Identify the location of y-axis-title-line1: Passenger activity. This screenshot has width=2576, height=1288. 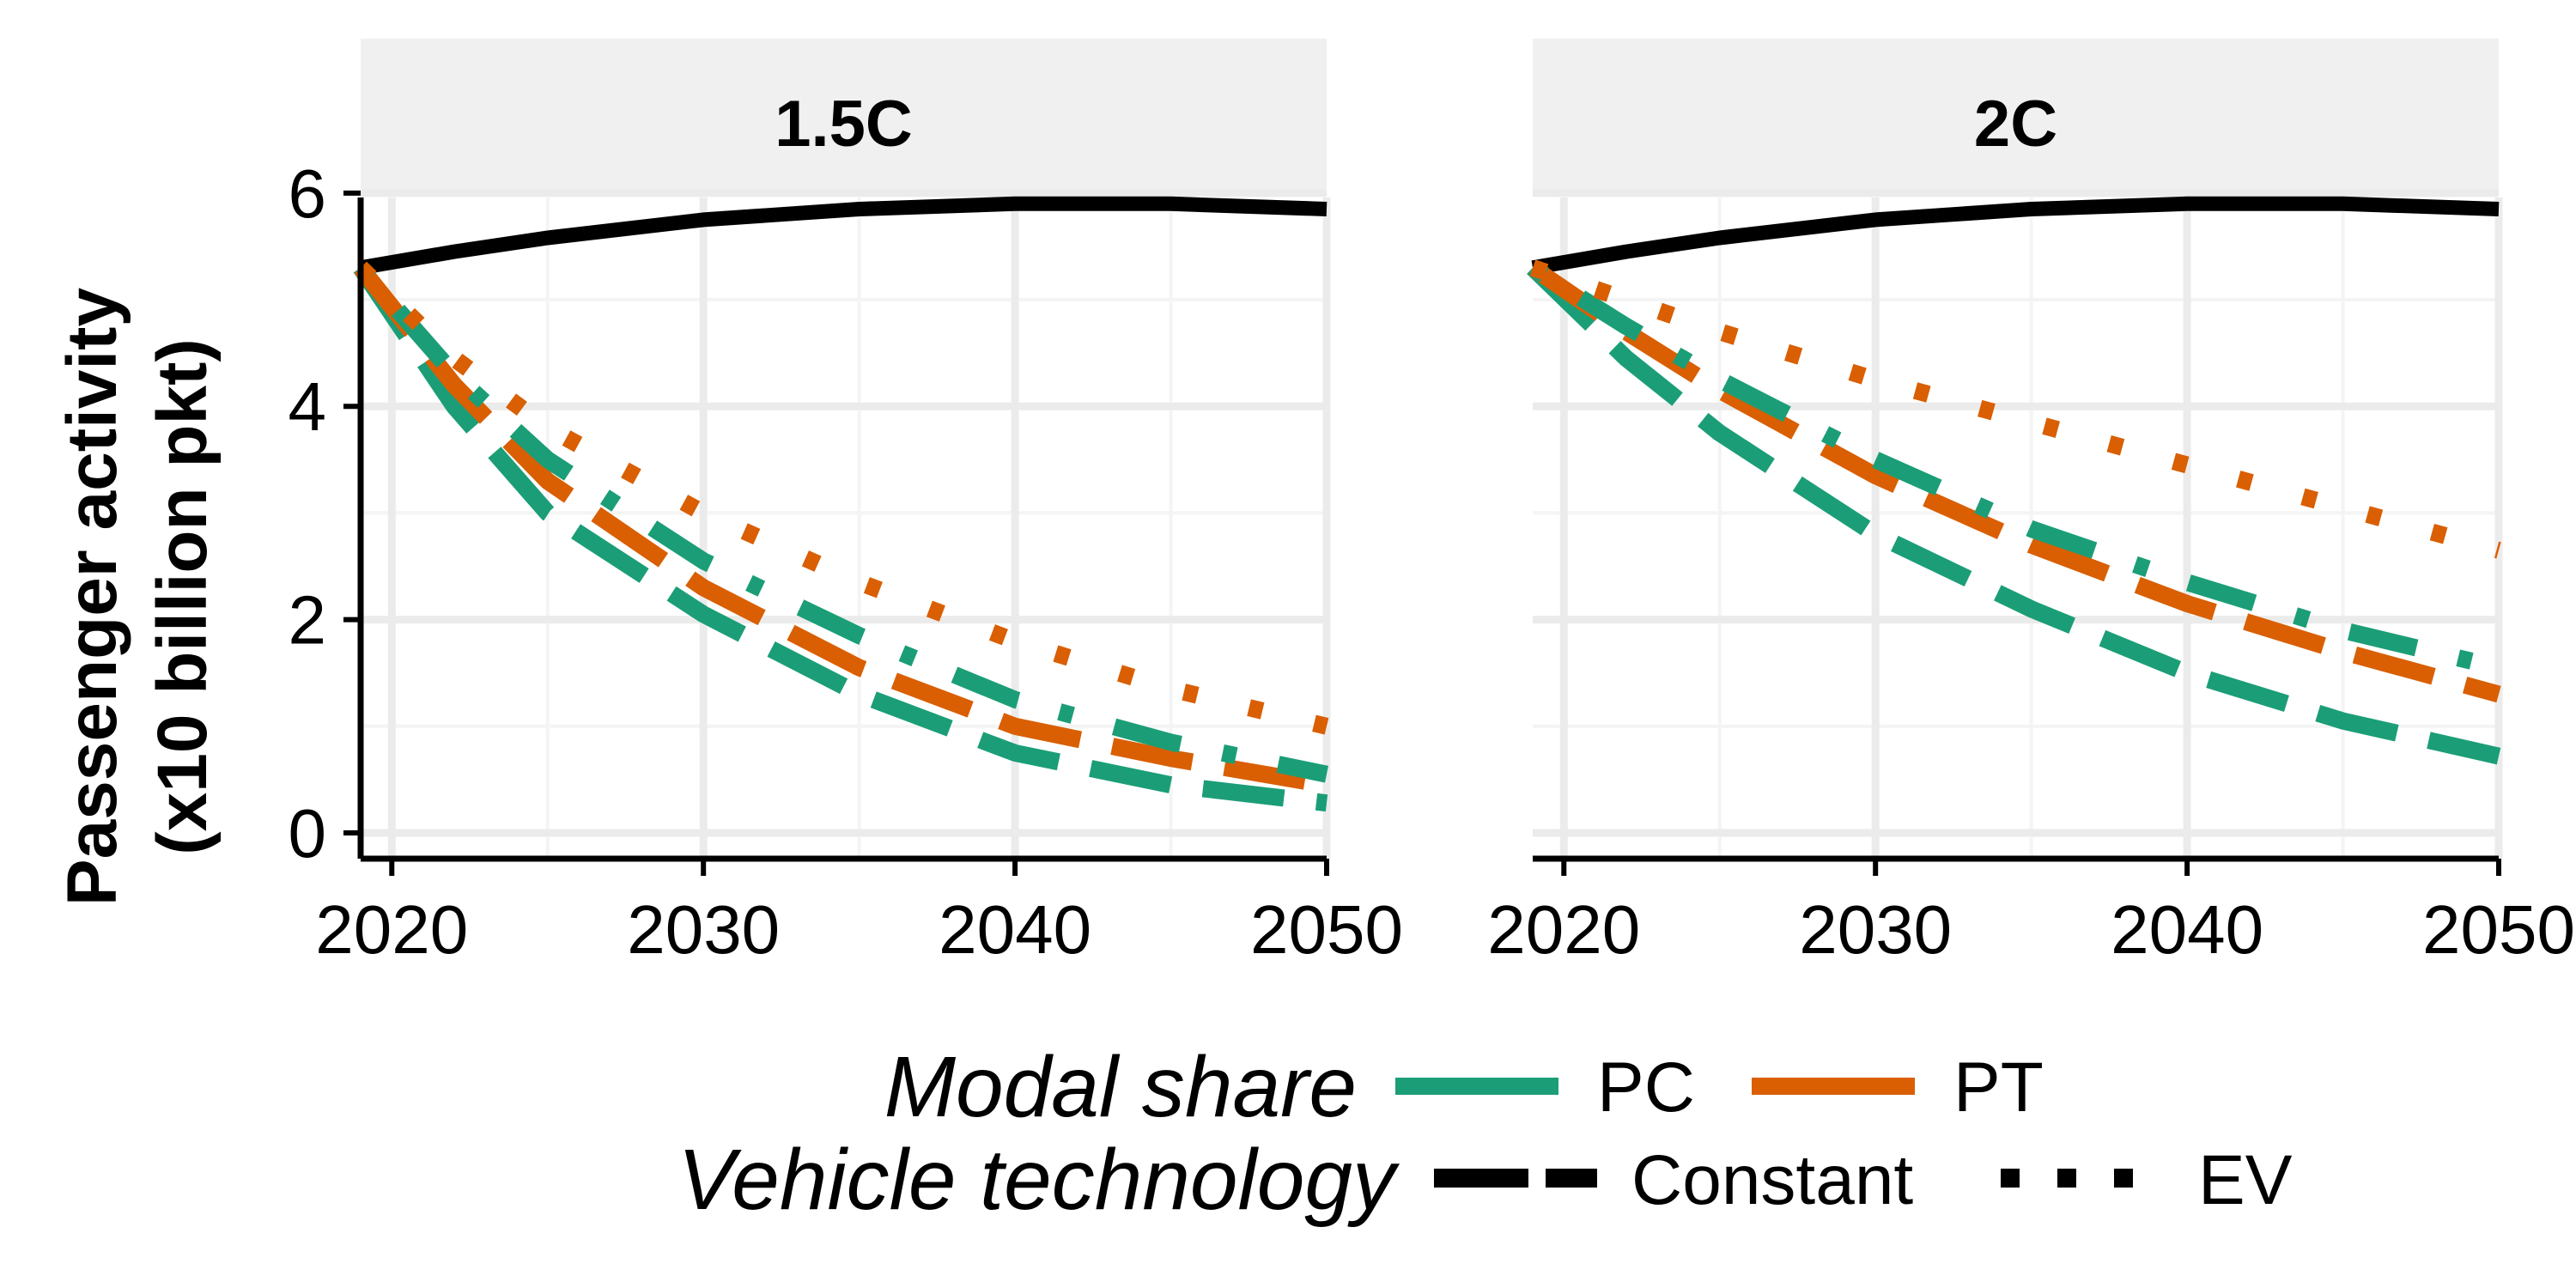
(92, 597).